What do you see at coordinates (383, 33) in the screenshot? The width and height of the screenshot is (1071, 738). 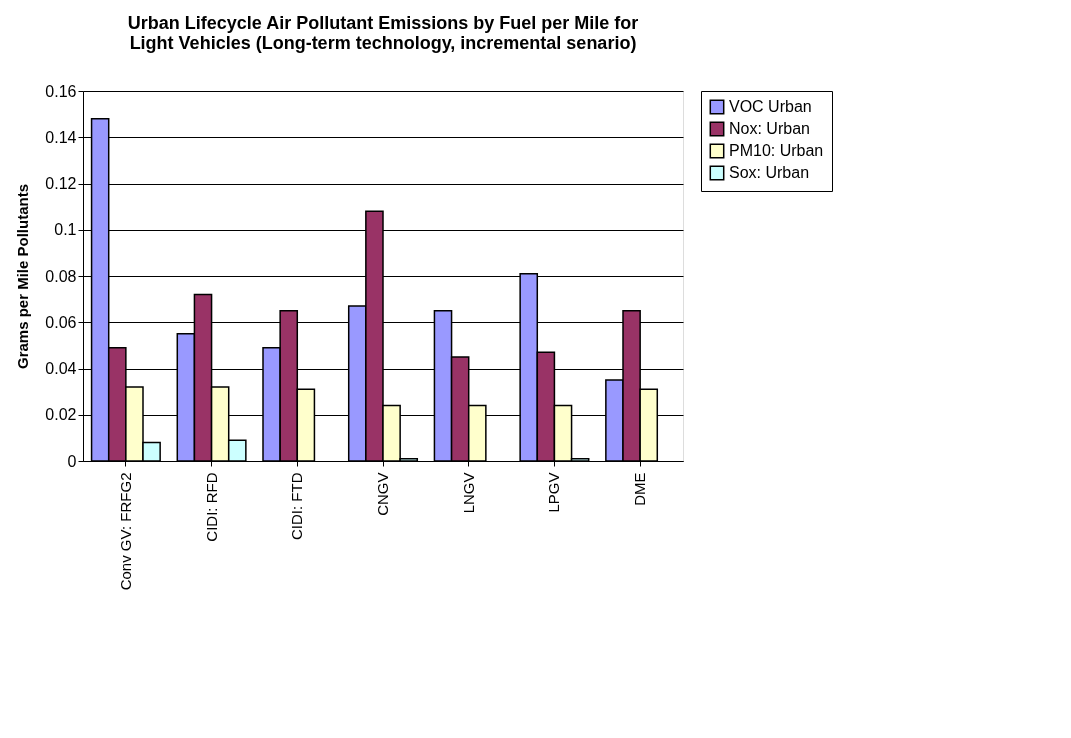 I see `chart-title: Urban Lifecycle Air Pollutant Emissions by Fuel per Mile for Light Vehicles (Long-term technology, incremental senario)` at bounding box center [383, 33].